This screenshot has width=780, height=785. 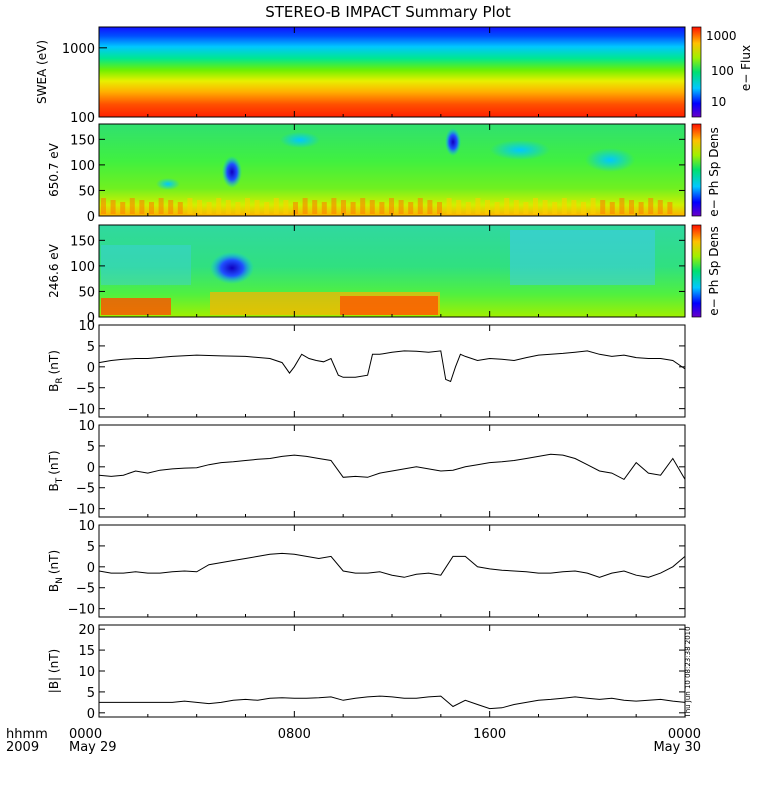 I want to click on y-tick-label: 20, so click(x=86, y=630).